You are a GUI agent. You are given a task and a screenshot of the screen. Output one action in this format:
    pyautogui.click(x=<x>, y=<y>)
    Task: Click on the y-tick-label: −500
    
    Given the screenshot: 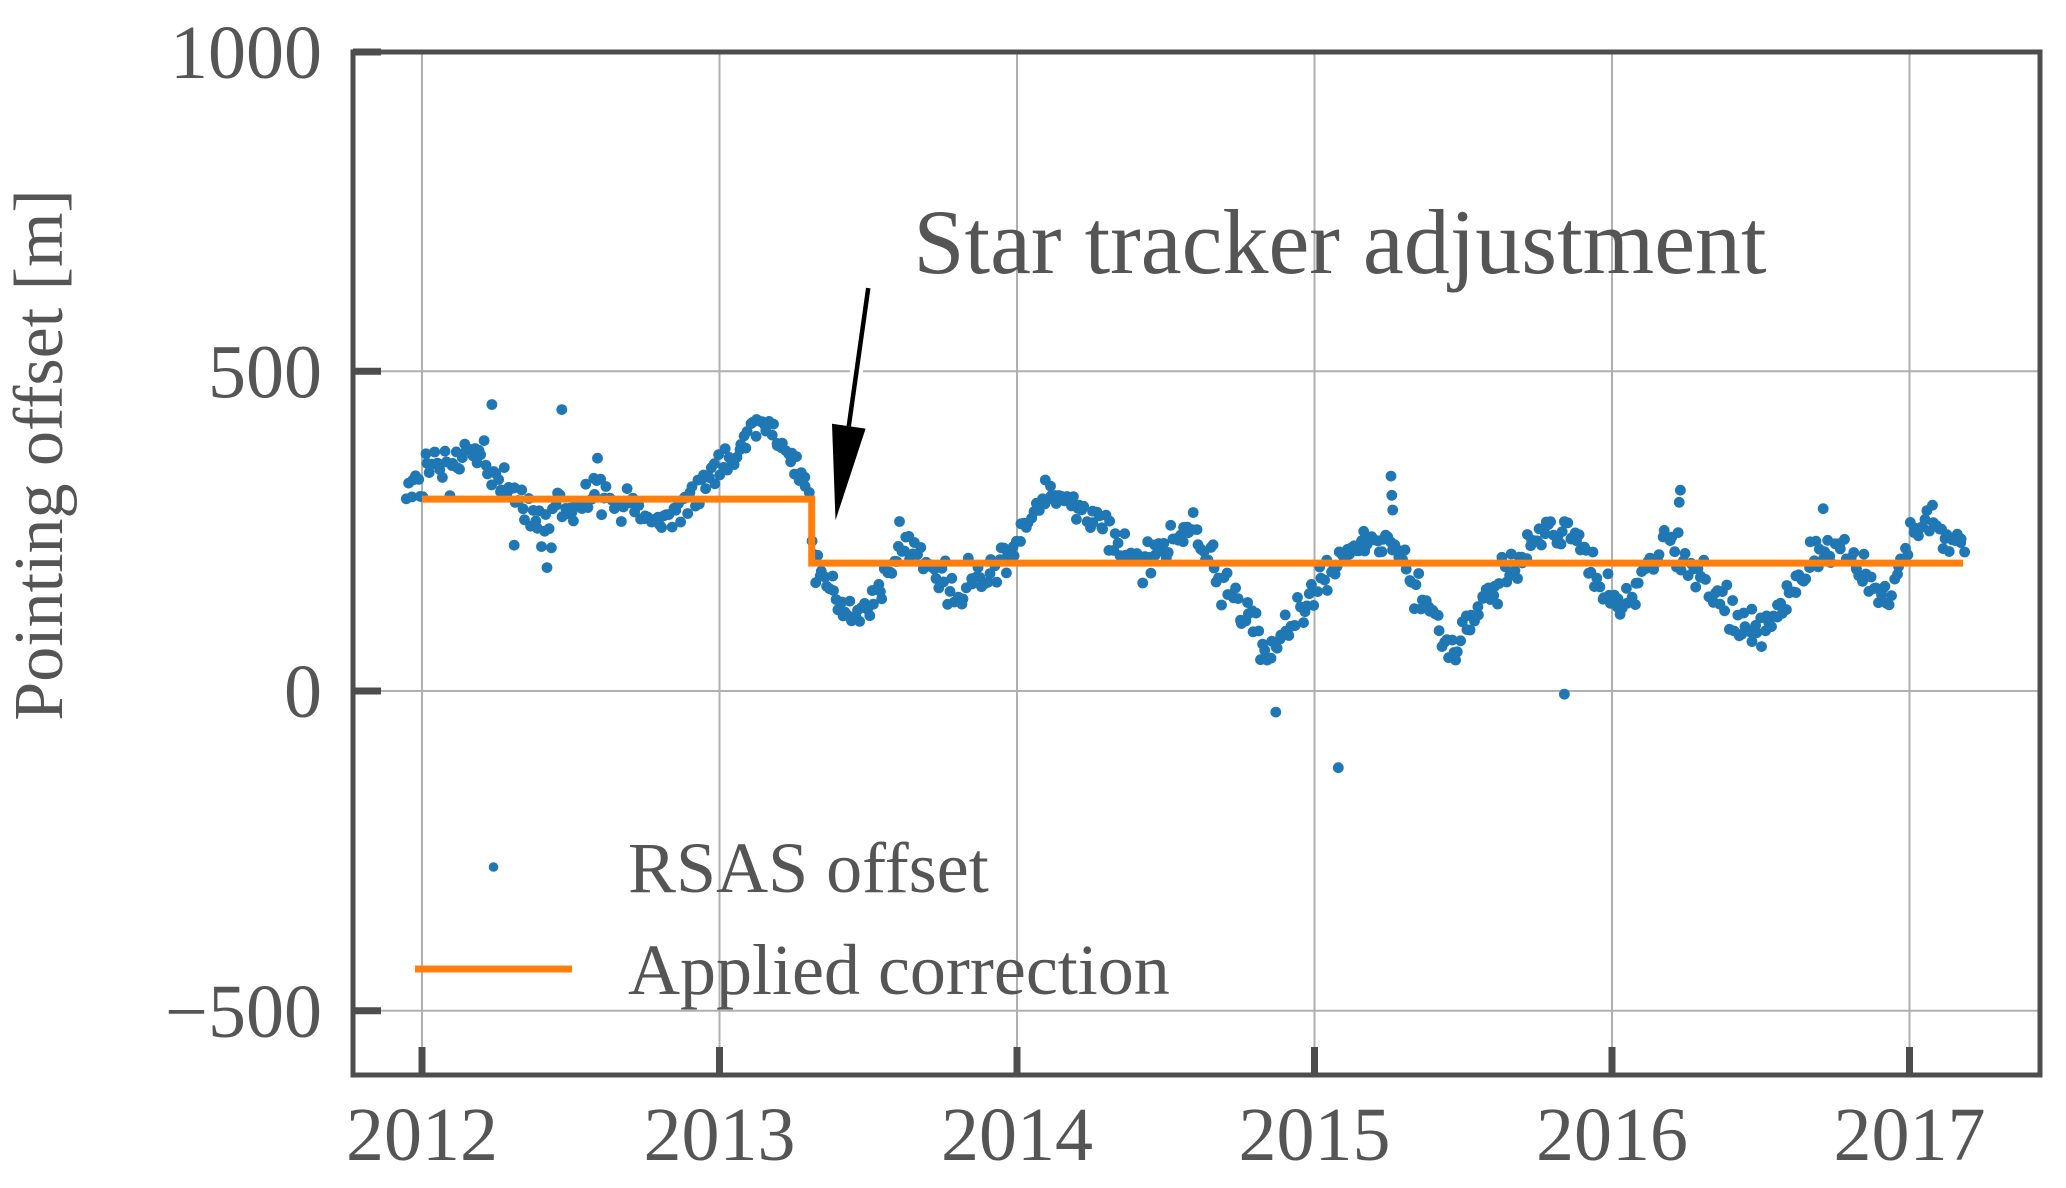 What is the action you would take?
    pyautogui.click(x=243, y=1012)
    